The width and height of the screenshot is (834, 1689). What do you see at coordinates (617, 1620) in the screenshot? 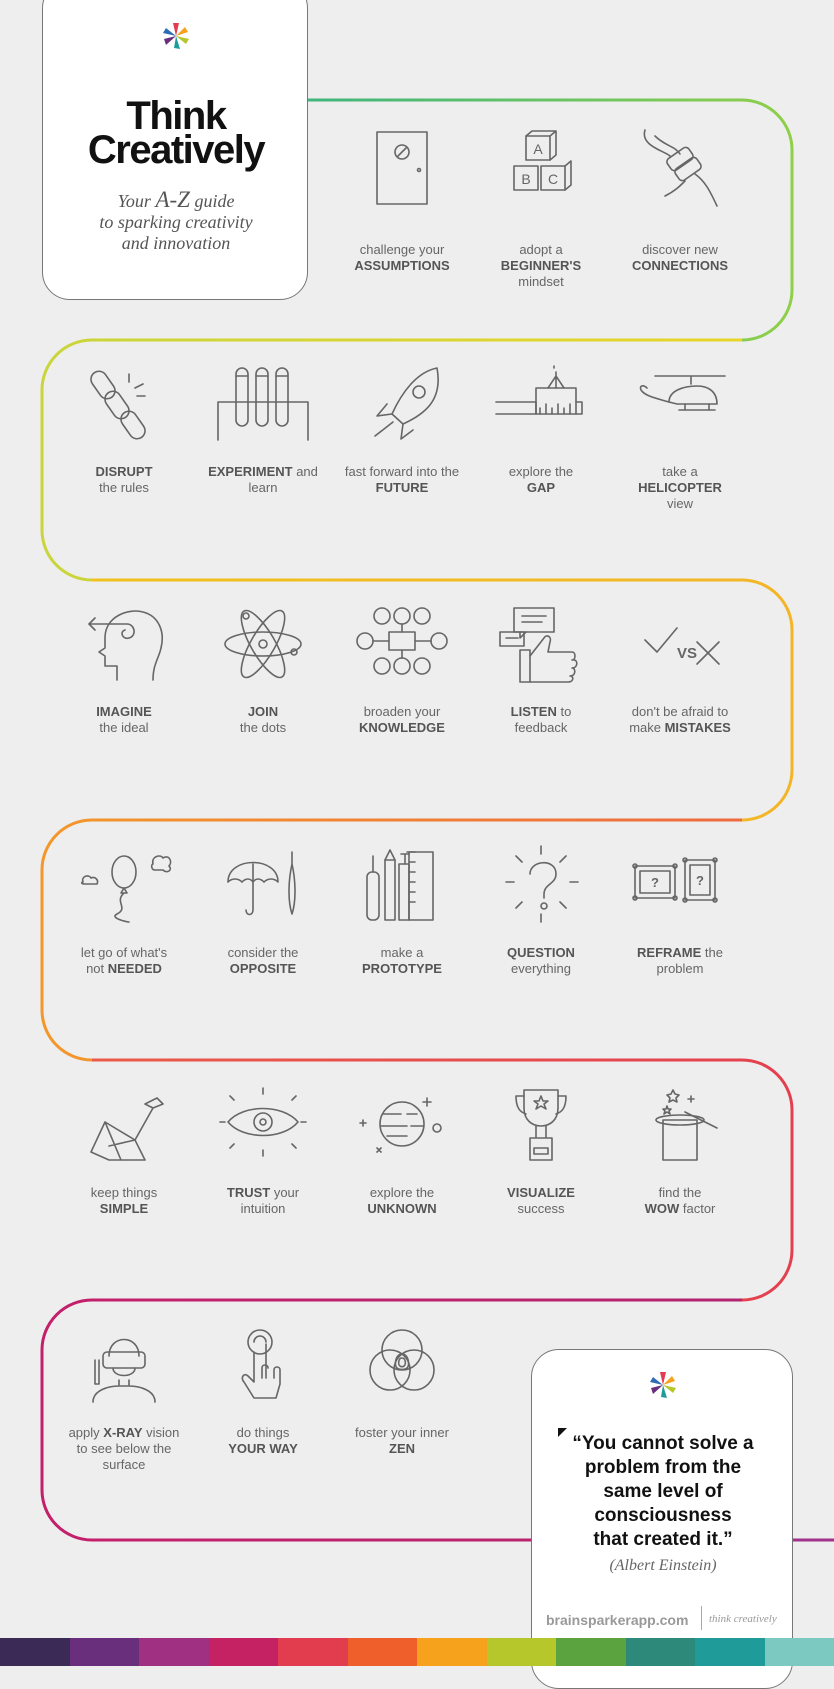
I see `website-link: brainsparkerapp.com` at bounding box center [617, 1620].